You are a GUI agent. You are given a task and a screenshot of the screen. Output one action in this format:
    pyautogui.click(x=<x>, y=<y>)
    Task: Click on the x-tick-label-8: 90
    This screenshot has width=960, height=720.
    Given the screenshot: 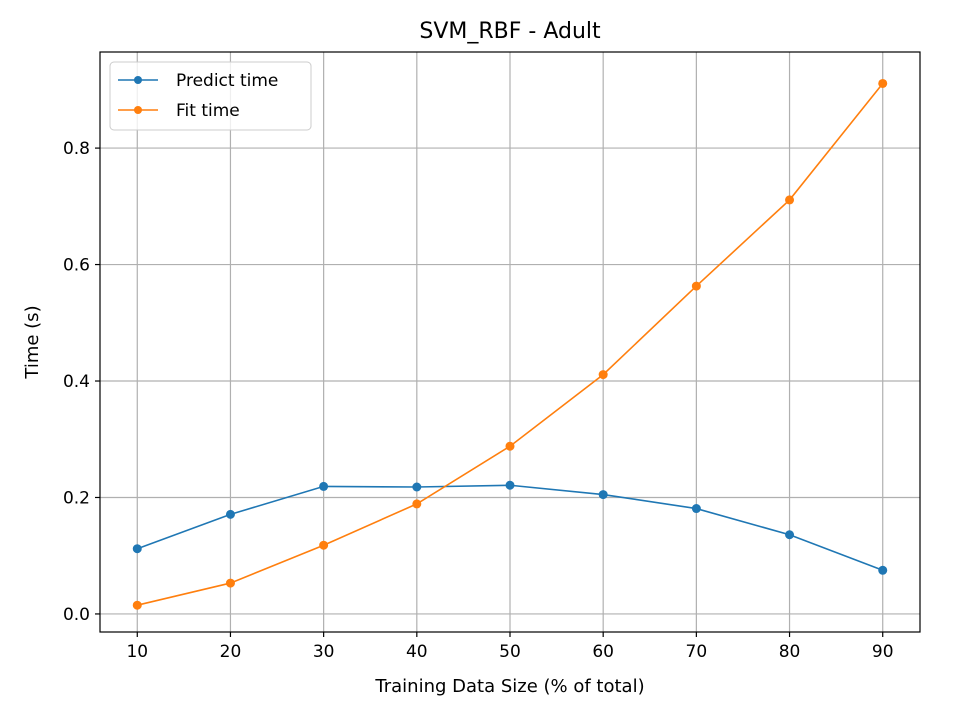 What is the action you would take?
    pyautogui.click(x=883, y=652)
    